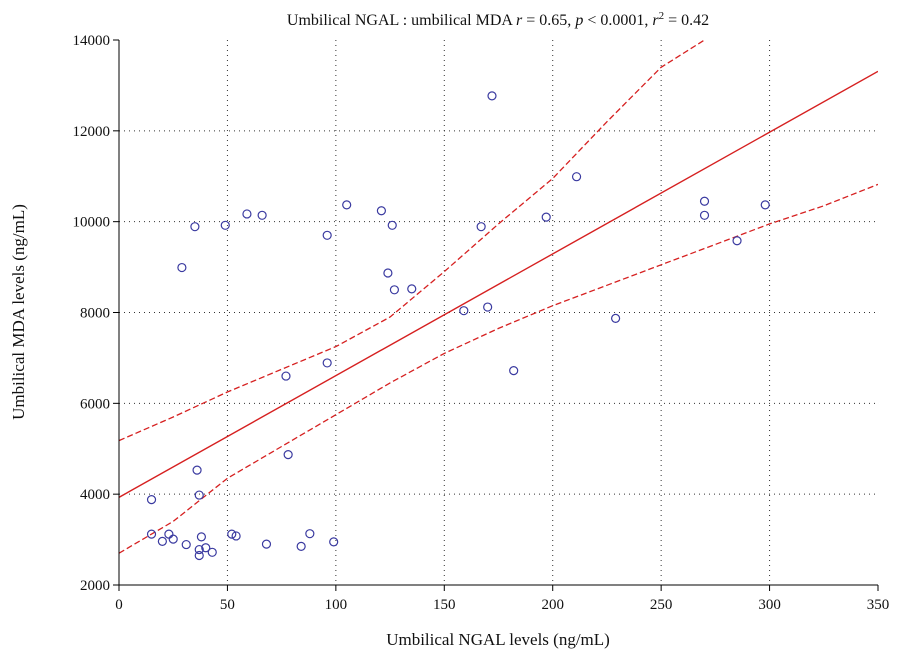  Describe the element at coordinates (336, 605) in the screenshot. I see `x-tick-label-2: 100` at that location.